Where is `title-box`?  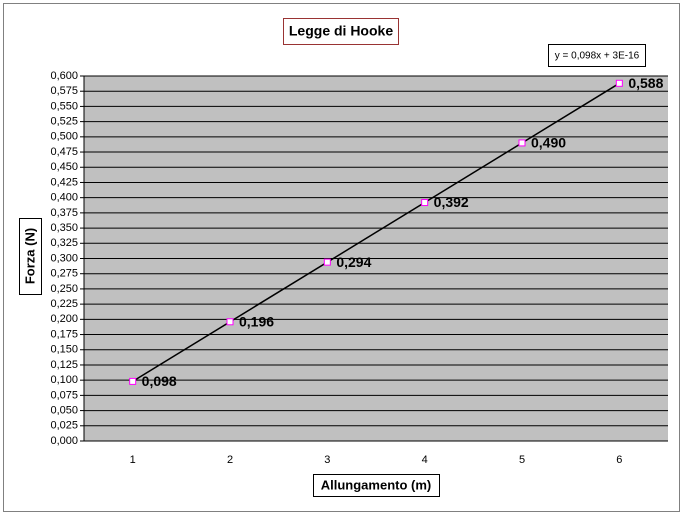
title-box is located at coordinates (341, 31).